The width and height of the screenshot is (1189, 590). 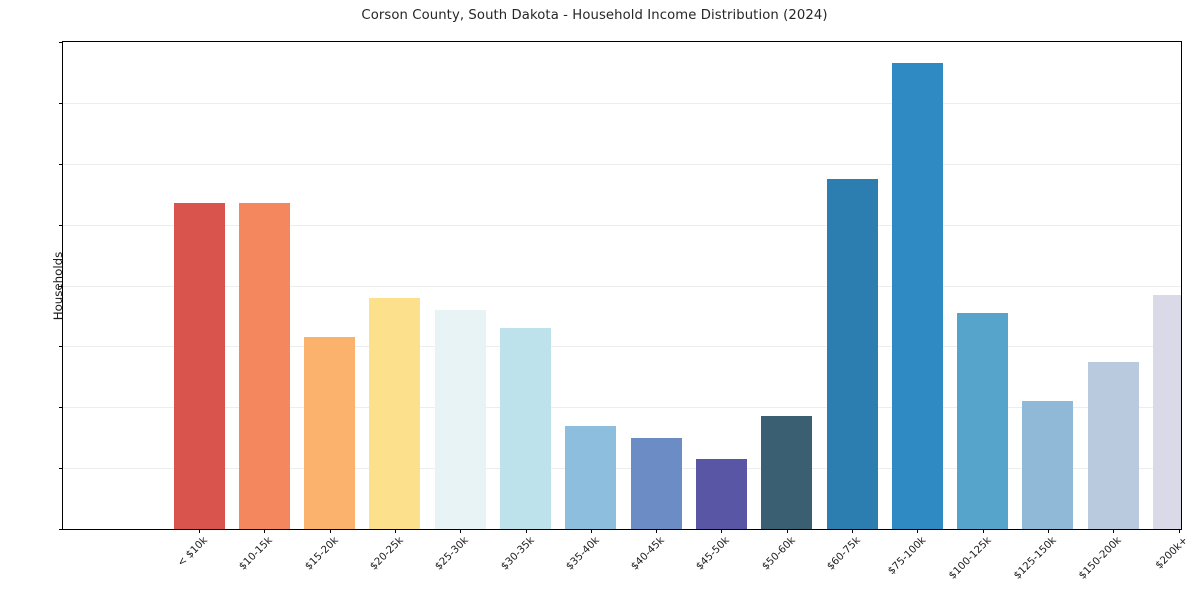 What do you see at coordinates (517, 554) in the screenshot?
I see `x-axis-tick-label: $30-35k` at bounding box center [517, 554].